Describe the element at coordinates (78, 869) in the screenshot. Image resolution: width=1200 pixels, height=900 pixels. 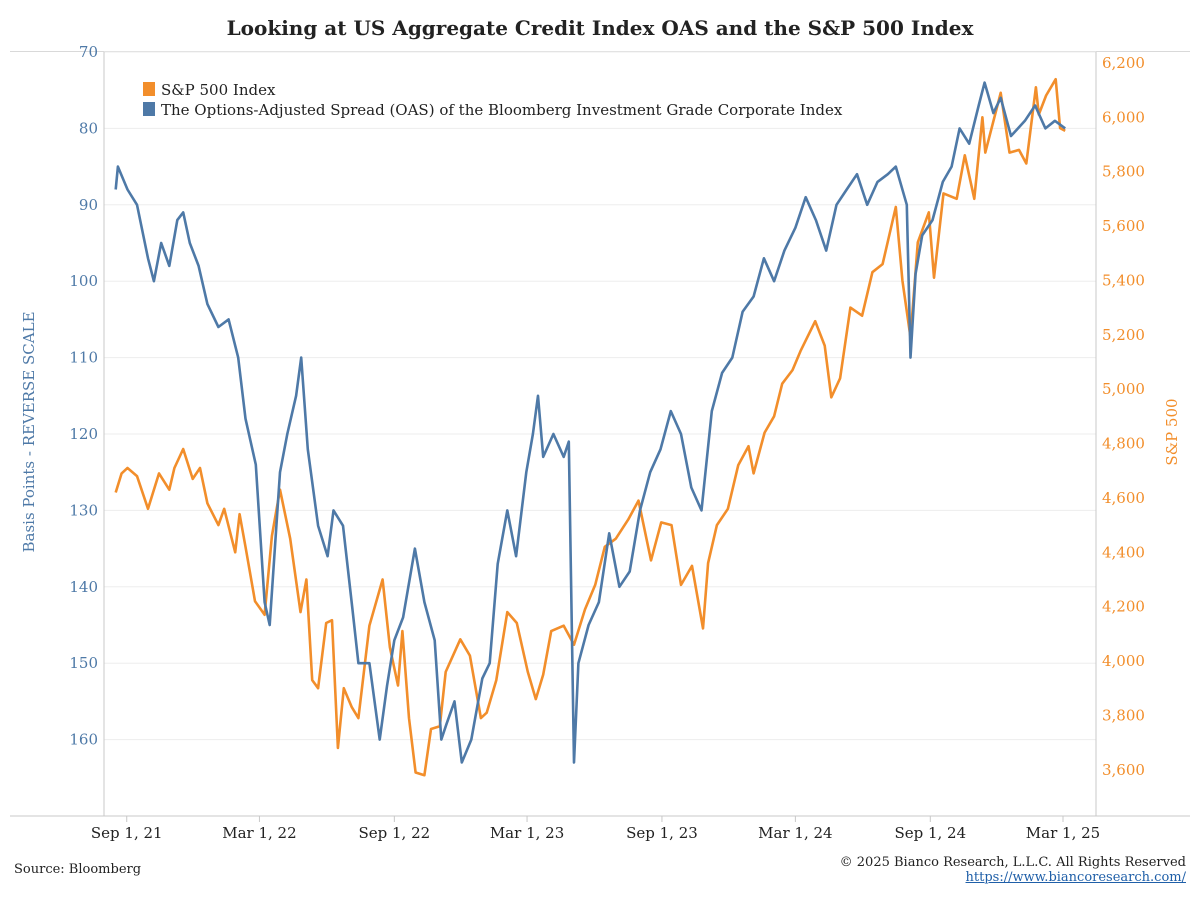
I see `source-note: Source: Bloomberg` at that location.